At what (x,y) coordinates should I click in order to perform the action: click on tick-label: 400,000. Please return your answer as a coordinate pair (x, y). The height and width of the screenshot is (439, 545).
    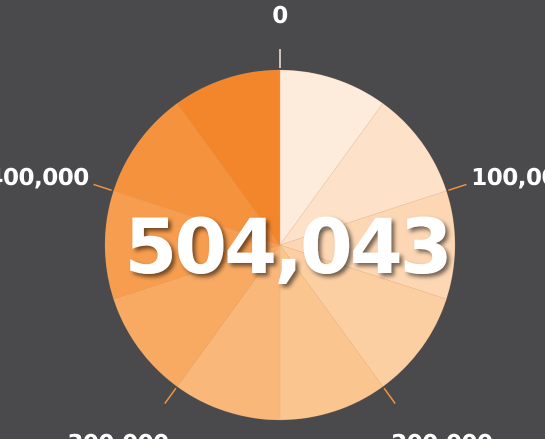
    Looking at the image, I should click on (44, 178).